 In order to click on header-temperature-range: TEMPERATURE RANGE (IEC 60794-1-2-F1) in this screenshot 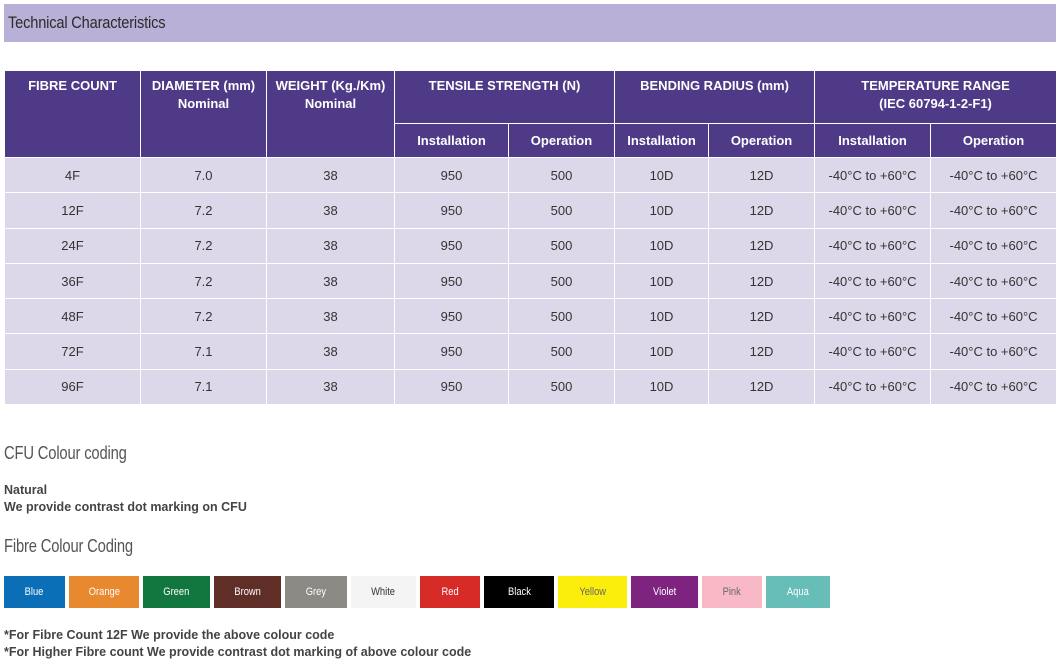, I will do `click(936, 97)`.